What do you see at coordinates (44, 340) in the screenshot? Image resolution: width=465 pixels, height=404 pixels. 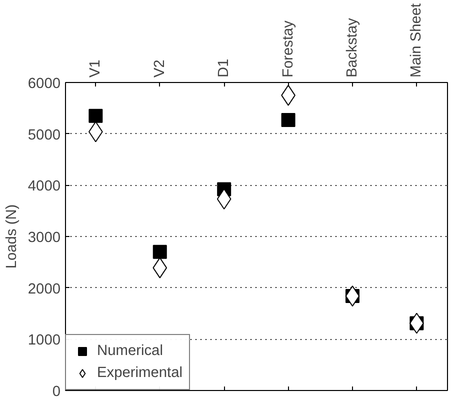 I see `y-tick-label: 1000` at bounding box center [44, 340].